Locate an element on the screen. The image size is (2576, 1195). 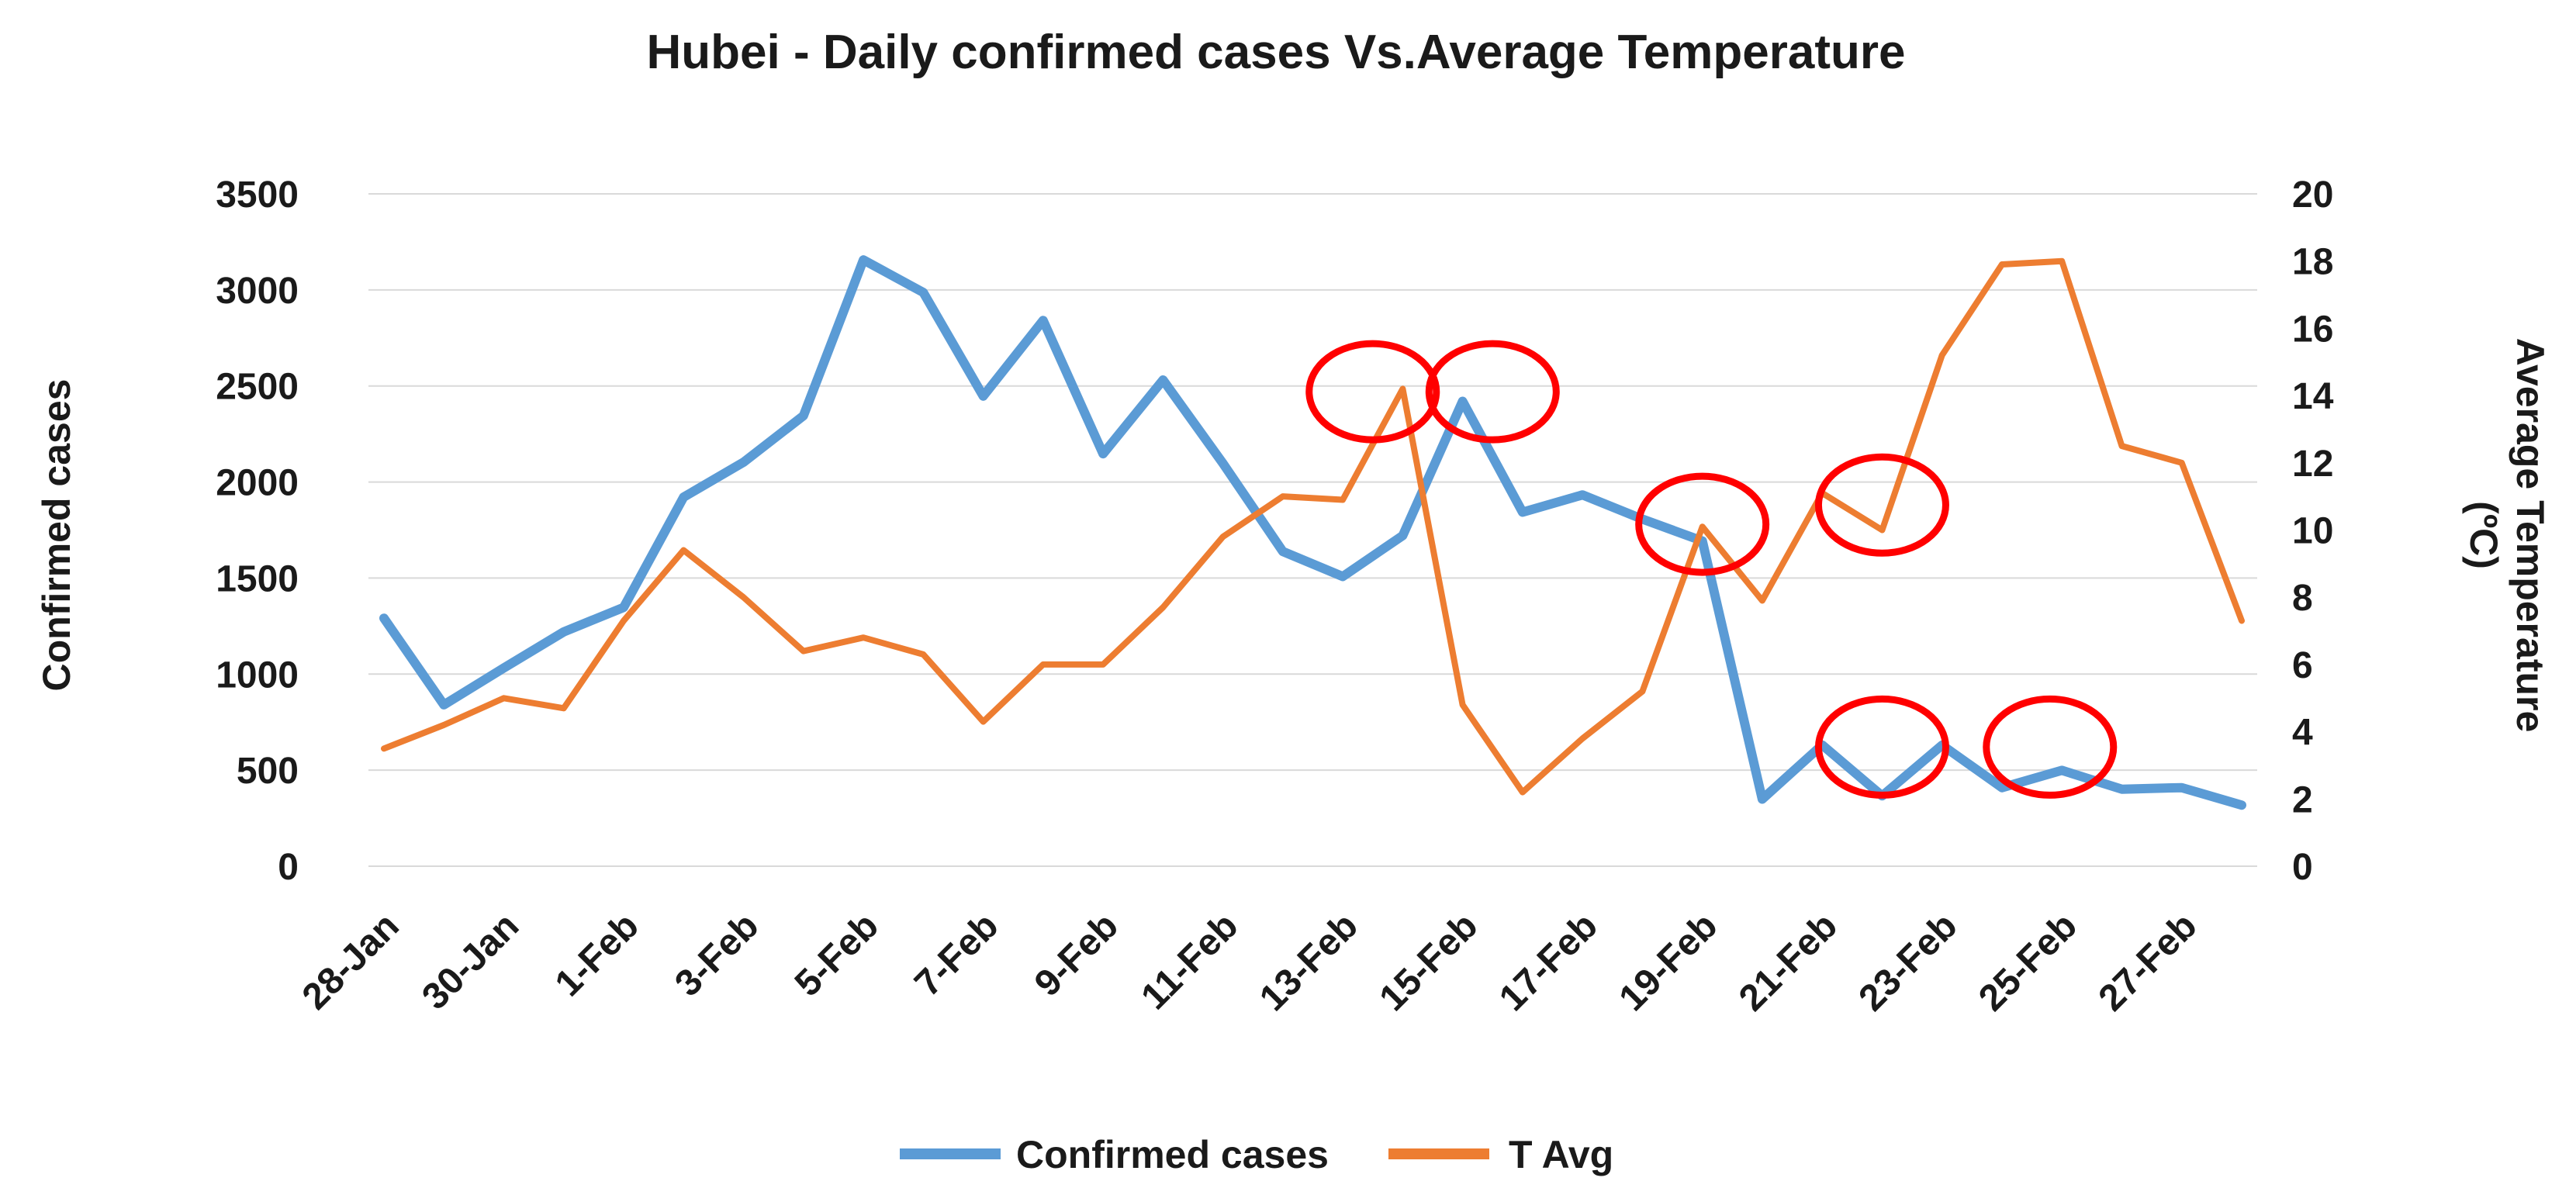
x-tick-label: 7-Feb is located at coordinates (956, 954).